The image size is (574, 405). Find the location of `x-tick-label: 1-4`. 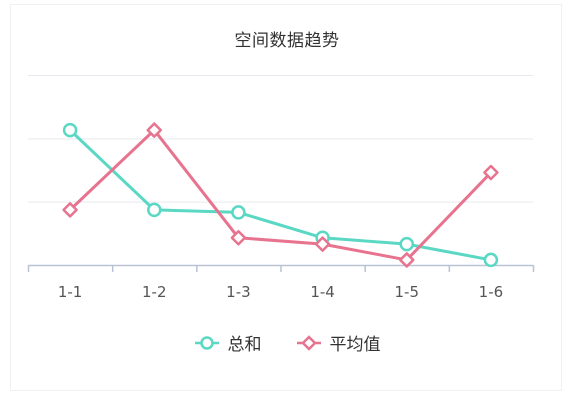

x-tick-label: 1-4 is located at coordinates (322, 292).